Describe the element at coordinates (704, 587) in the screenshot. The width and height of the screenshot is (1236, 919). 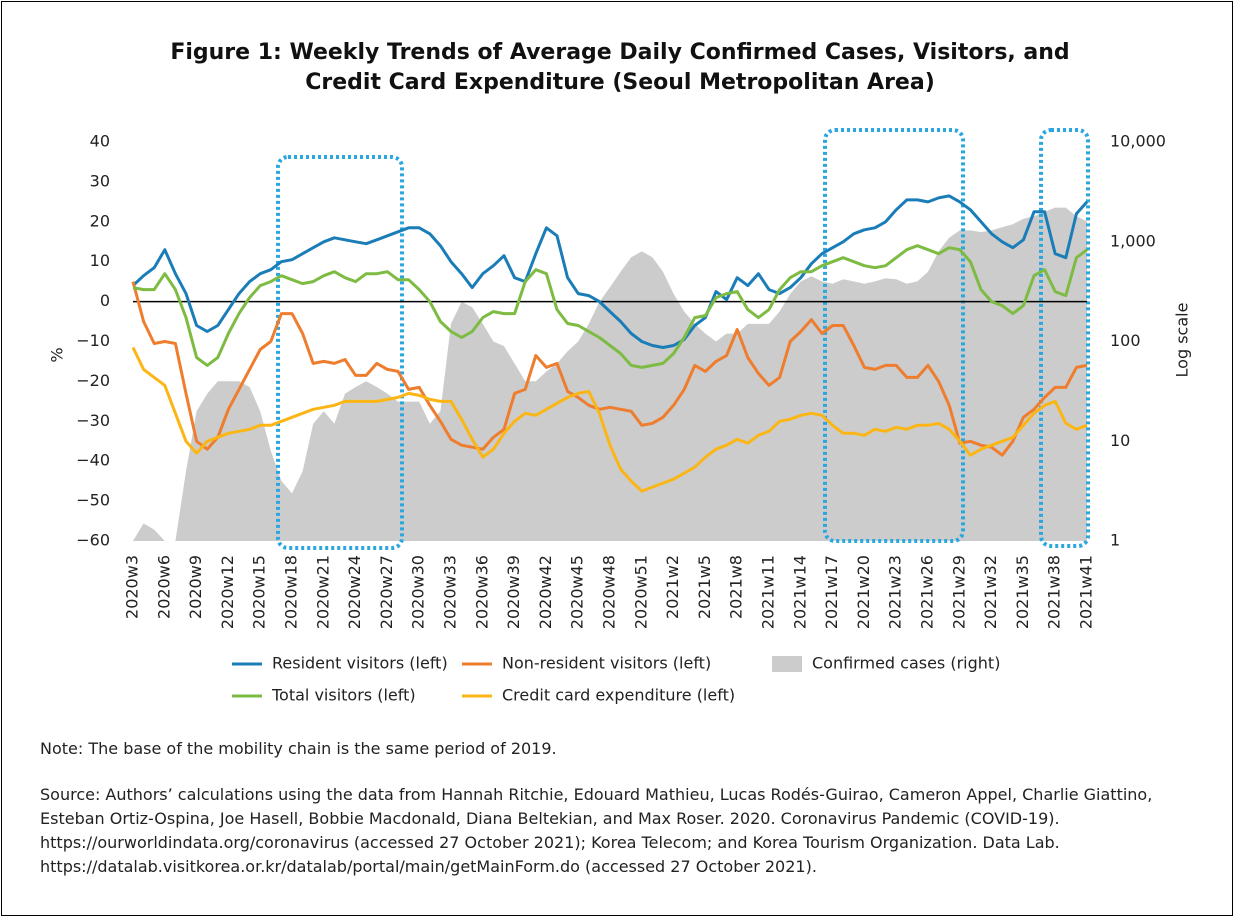
I see `x-tick-label: 2021w5` at that location.